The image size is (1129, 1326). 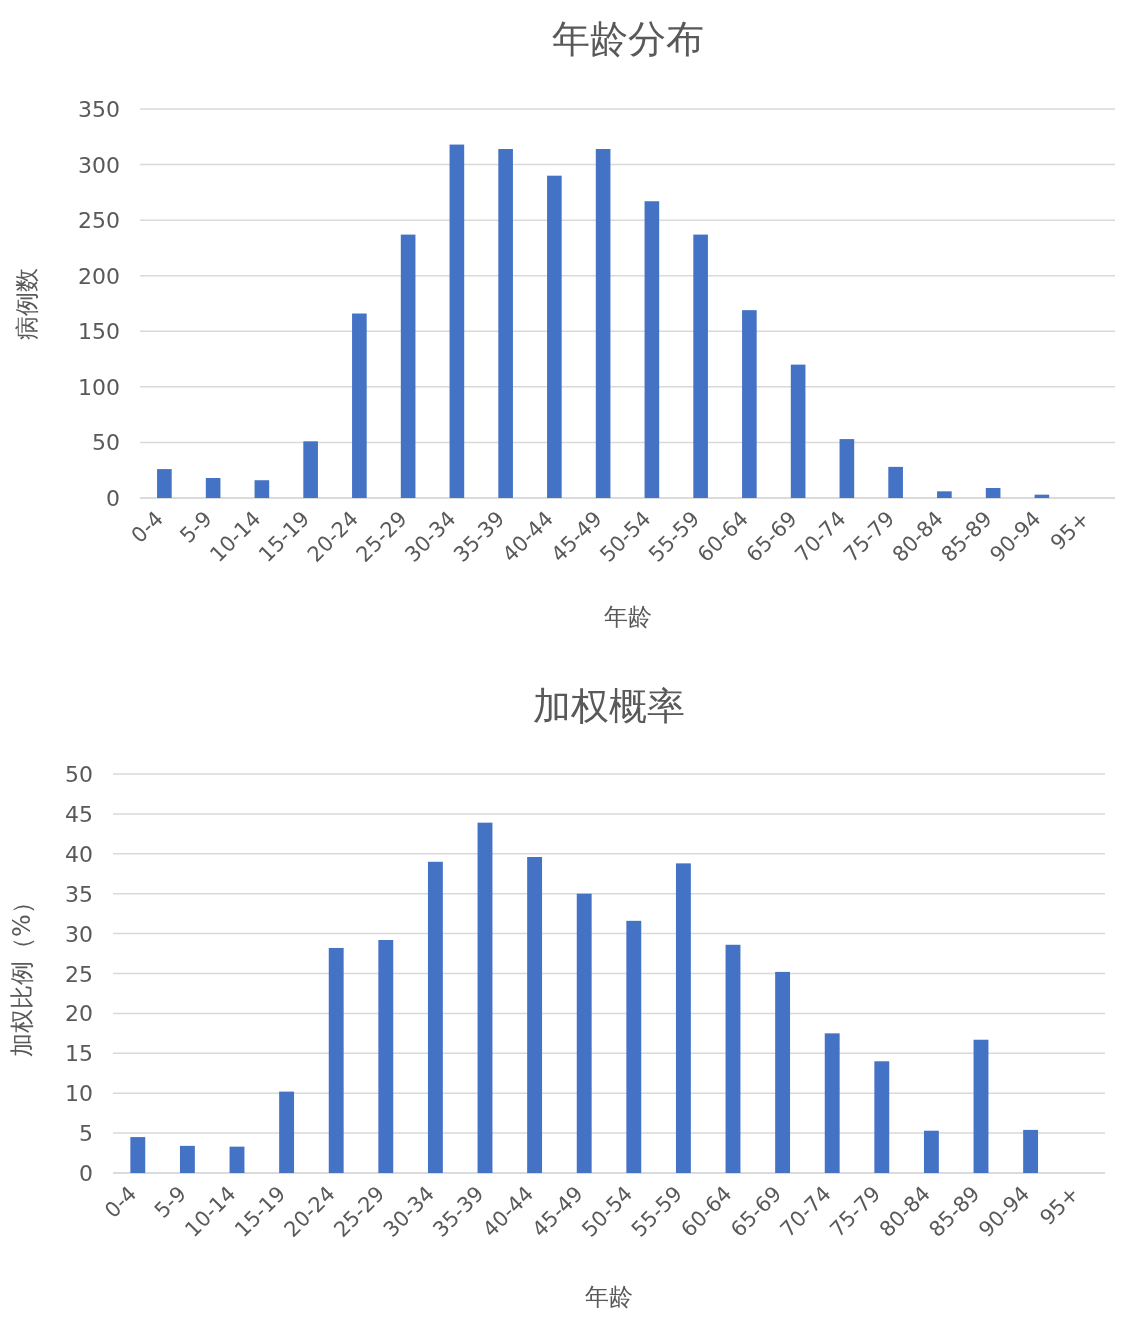 I want to click on y-axis-title: 加权比例（%）, so click(x=22, y=973).